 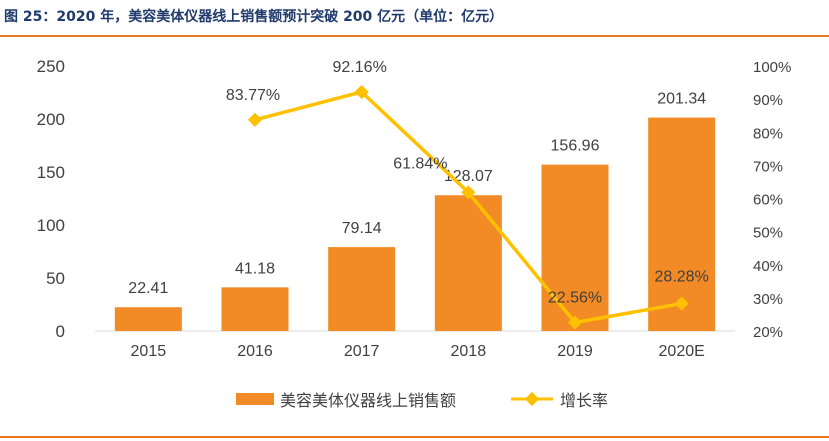 I want to click on x-tick-label: 2015, so click(x=149, y=351).